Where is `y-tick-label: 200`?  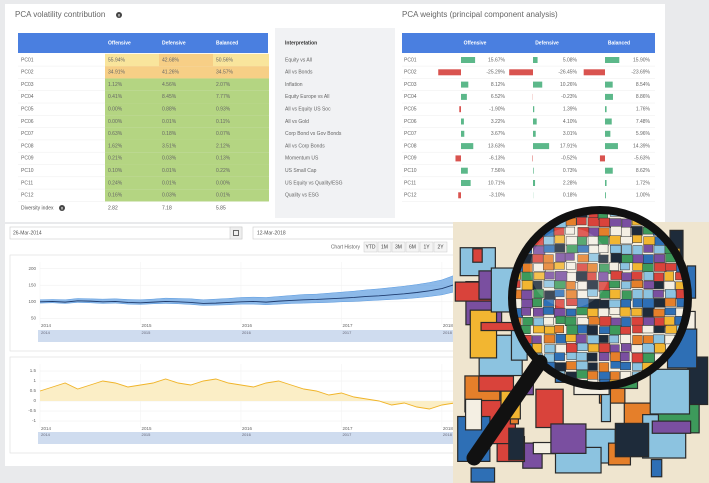
y-tick-label: 200 is located at coordinates (32, 268).